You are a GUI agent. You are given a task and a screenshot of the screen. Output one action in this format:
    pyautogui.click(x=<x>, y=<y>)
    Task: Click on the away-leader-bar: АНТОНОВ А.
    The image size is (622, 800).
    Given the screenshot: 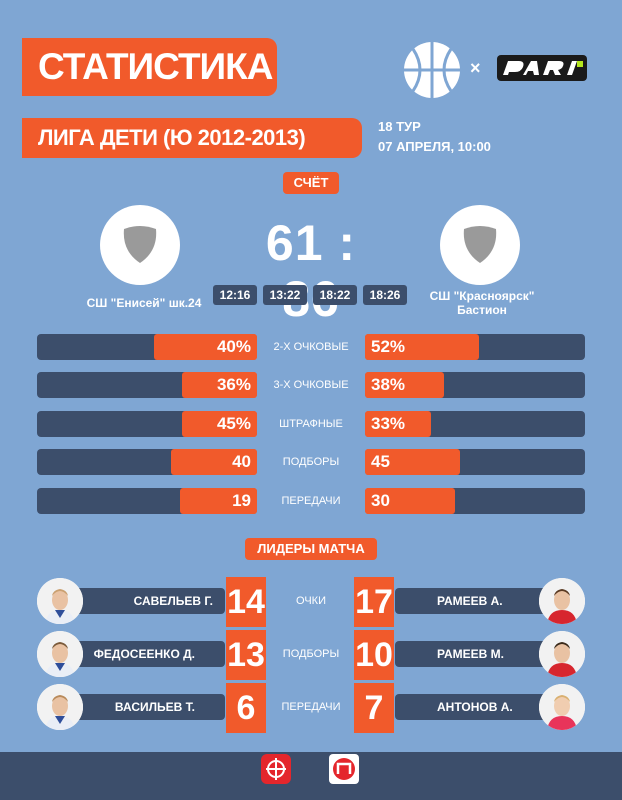 What is the action you would take?
    pyautogui.click(x=477, y=707)
    